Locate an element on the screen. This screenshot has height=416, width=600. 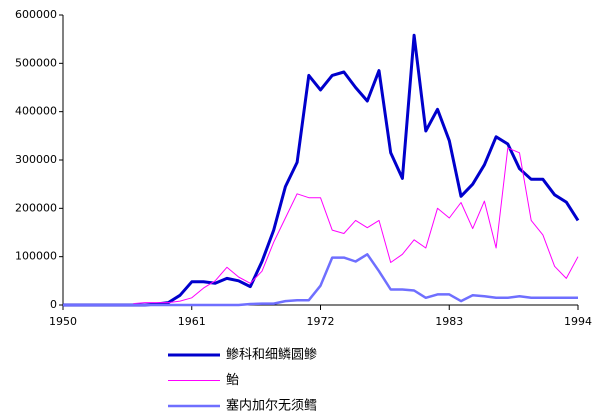
x-tick-label: 1983 is located at coordinates (449, 321).